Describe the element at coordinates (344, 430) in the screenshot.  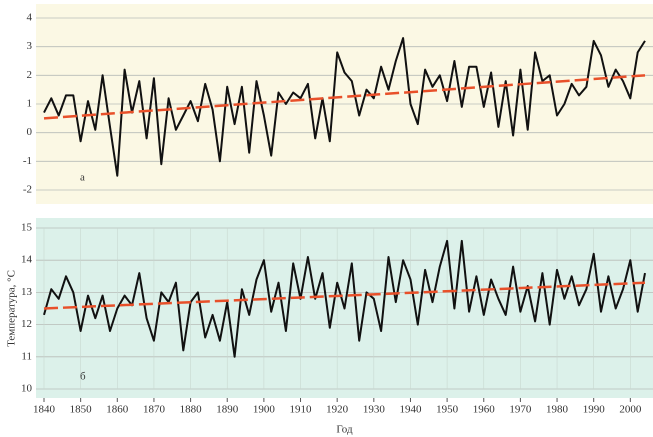
I see `x-axis-label: Год` at that location.